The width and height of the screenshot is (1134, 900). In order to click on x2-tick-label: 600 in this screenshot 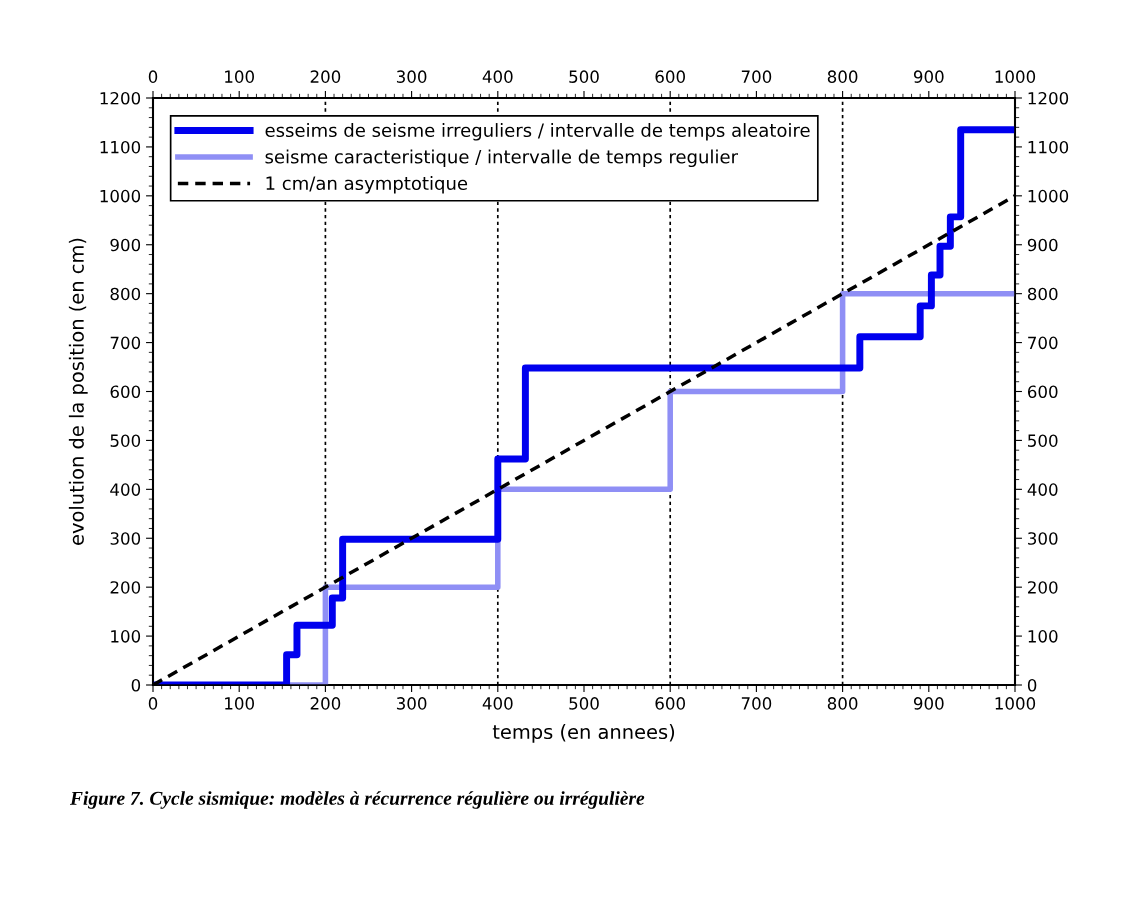, I will do `click(670, 76)`.